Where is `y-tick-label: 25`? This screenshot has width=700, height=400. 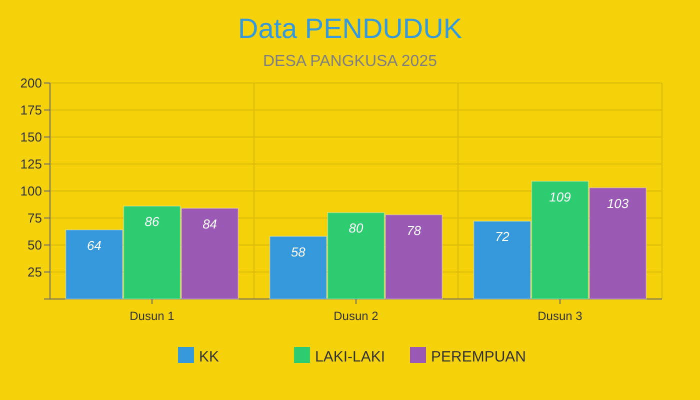 y-tick-label: 25 is located at coordinates (35, 272).